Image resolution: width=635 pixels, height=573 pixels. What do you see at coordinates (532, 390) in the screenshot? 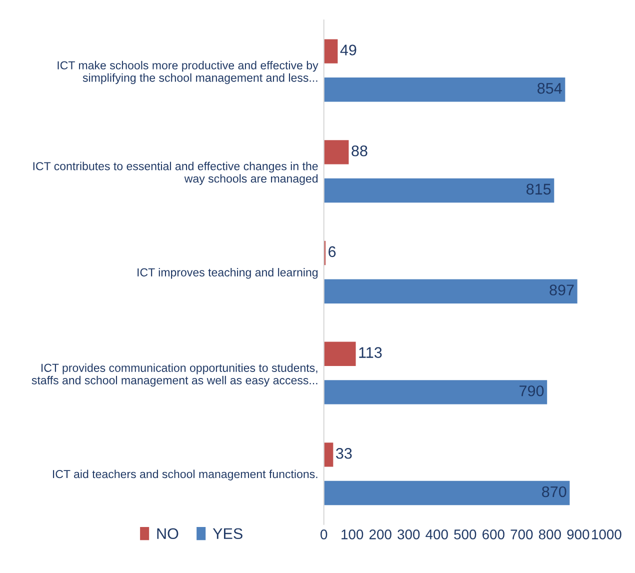
I see `data-label: 790` at bounding box center [532, 390].